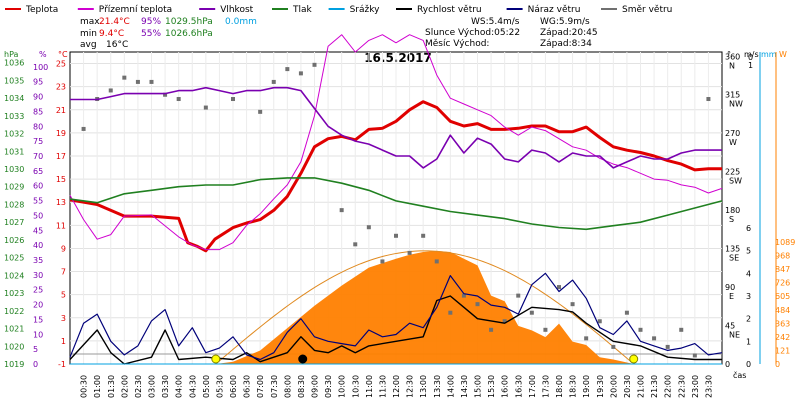 Image resolution: width=800 pixels, height=404 pixels. Describe the element at coordinates (38, 171) in the screenshot. I see `tick-label-pct: 65` at that location.